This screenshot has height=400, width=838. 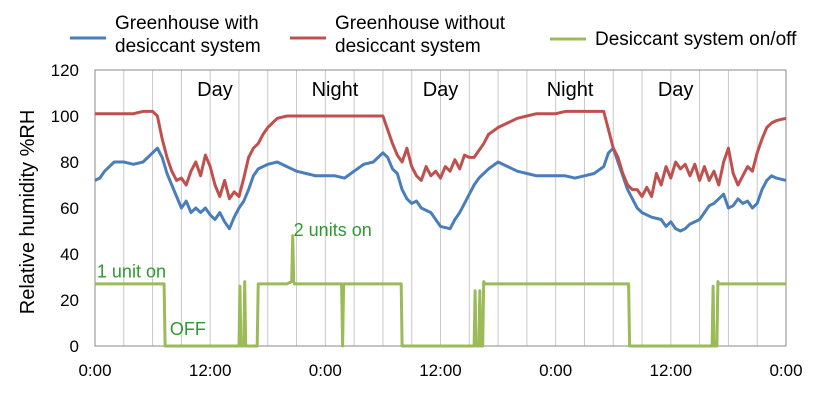 What do you see at coordinates (69, 254) in the screenshot?
I see `y-tick-label: 40` at bounding box center [69, 254].